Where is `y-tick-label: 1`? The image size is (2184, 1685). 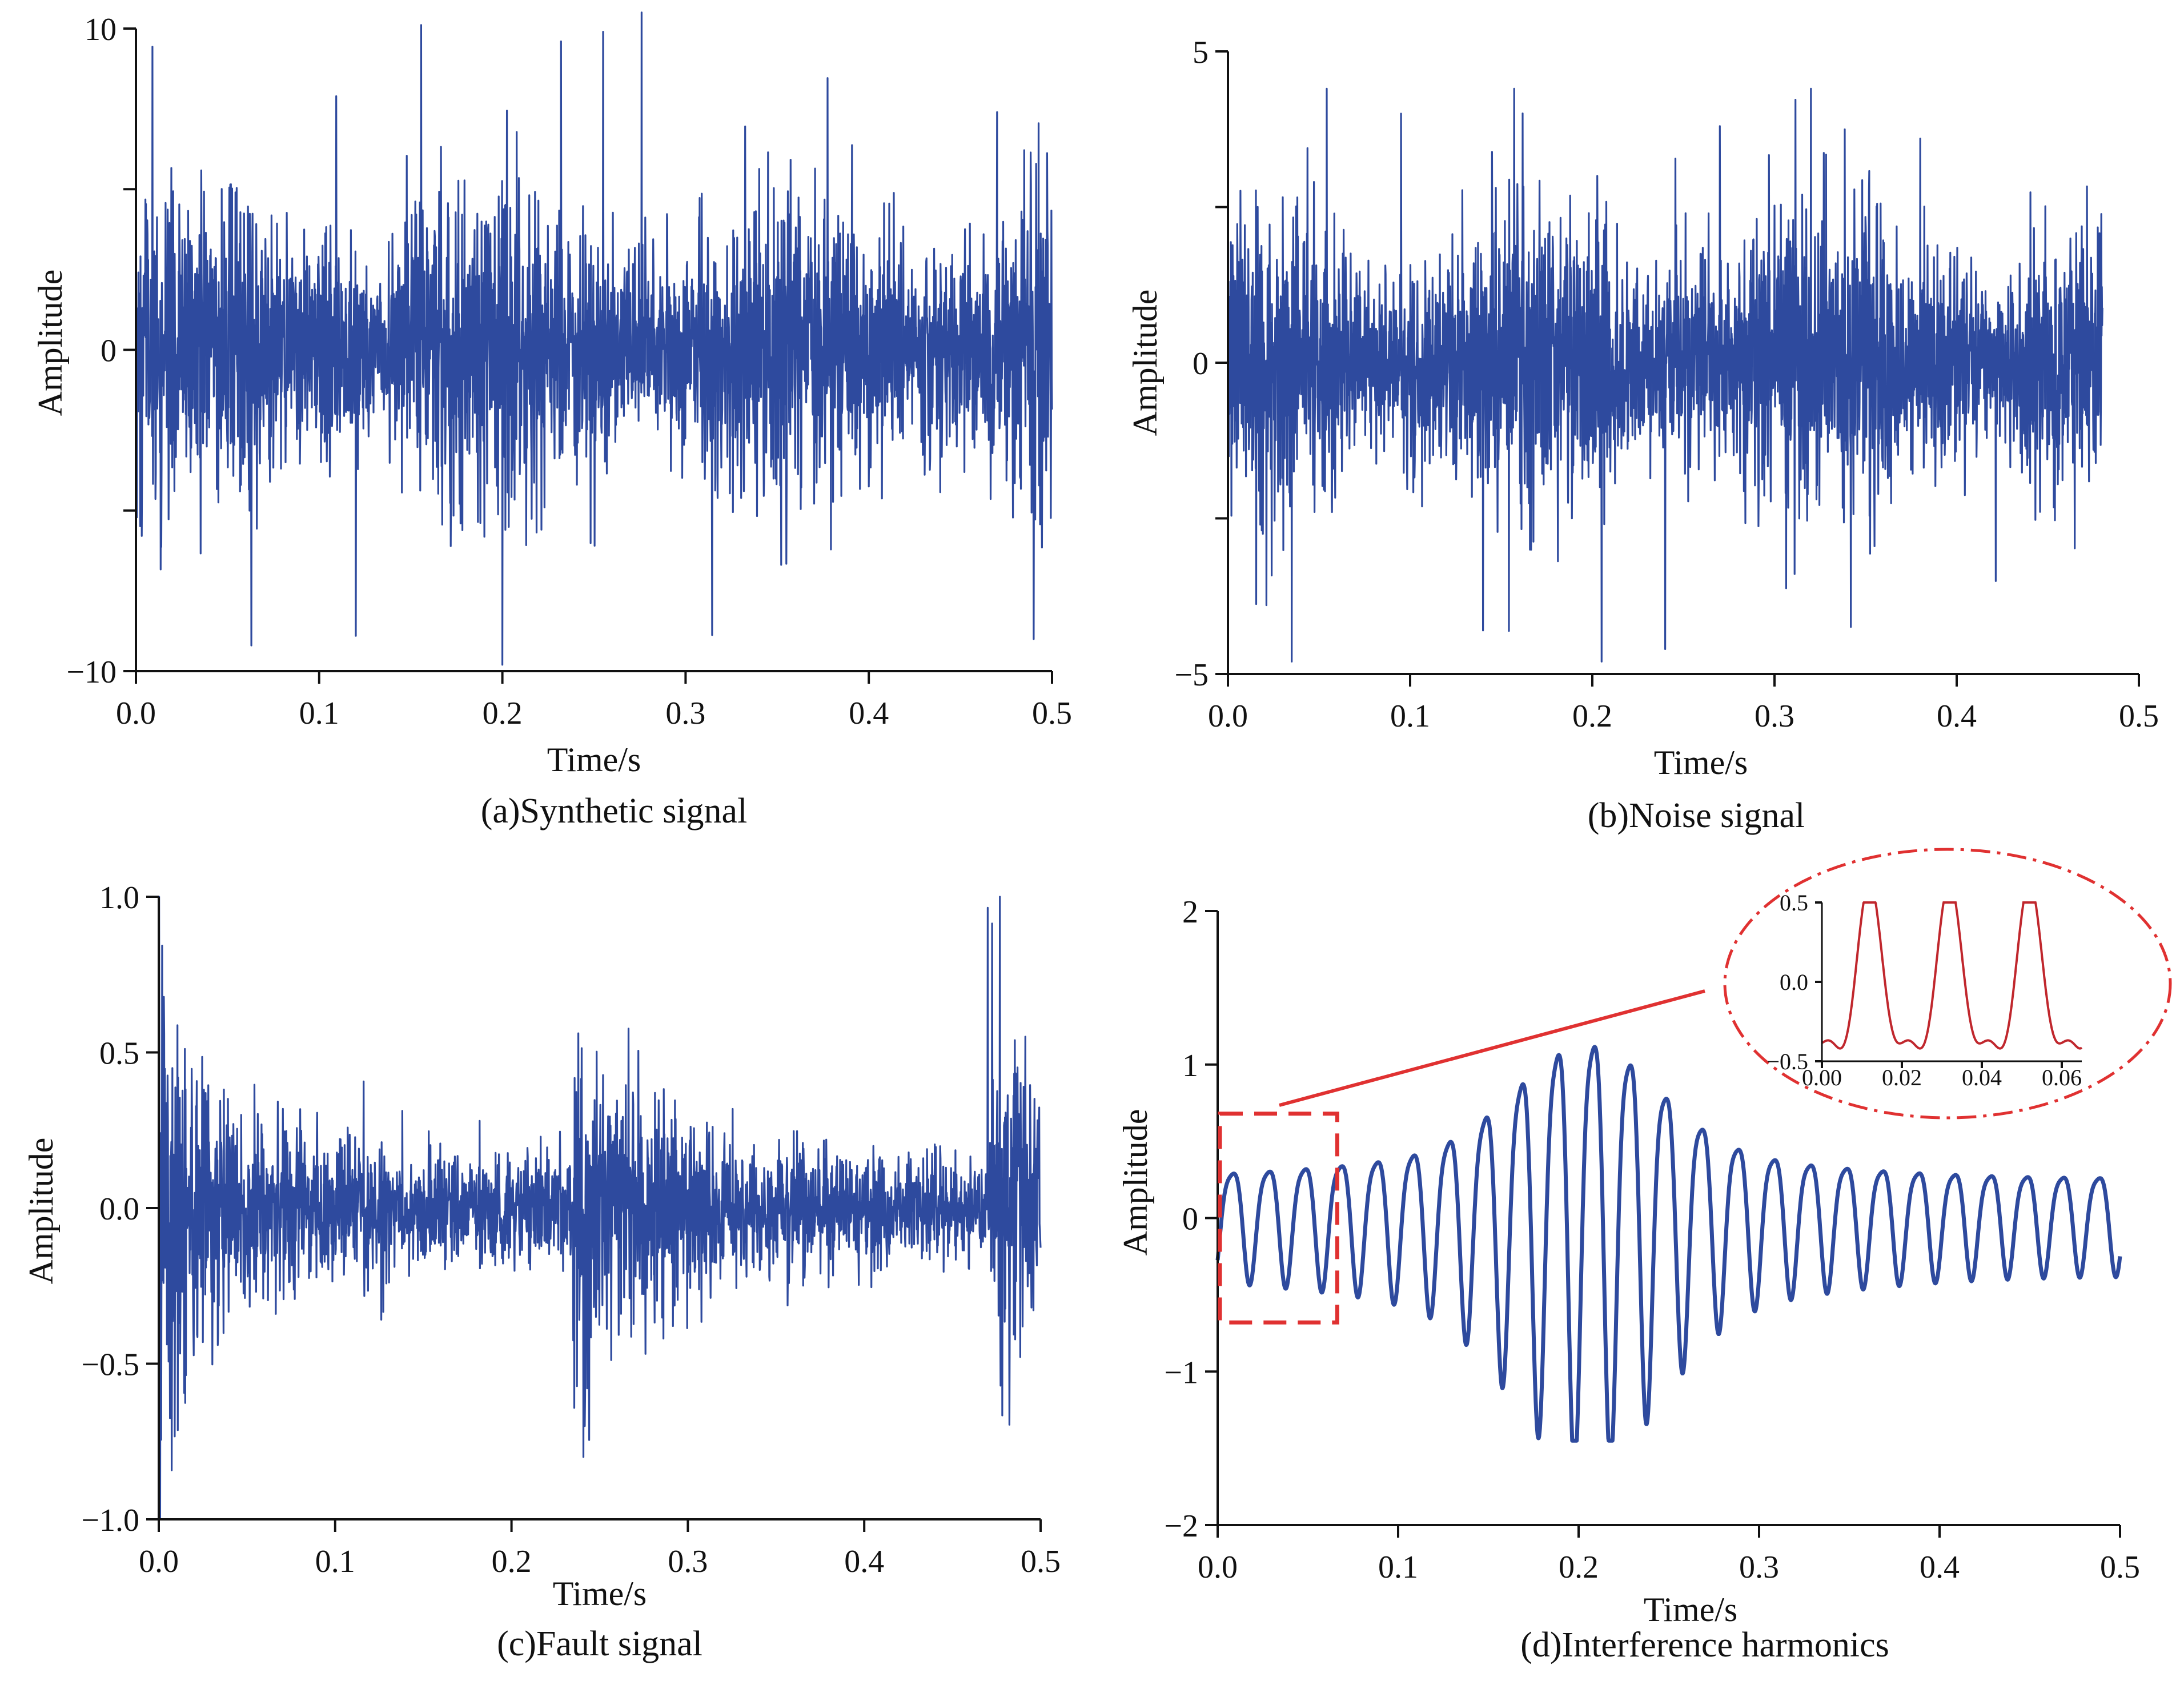 y-tick-label: 1 is located at coordinates (1190, 1066).